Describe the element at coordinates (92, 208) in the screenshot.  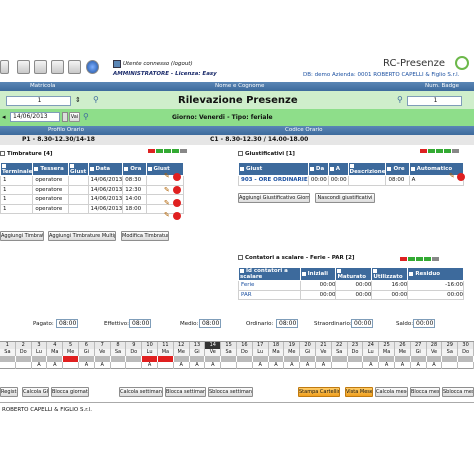
I see `table-row: 1 operatore 14/06/2013 18:00` at that location.